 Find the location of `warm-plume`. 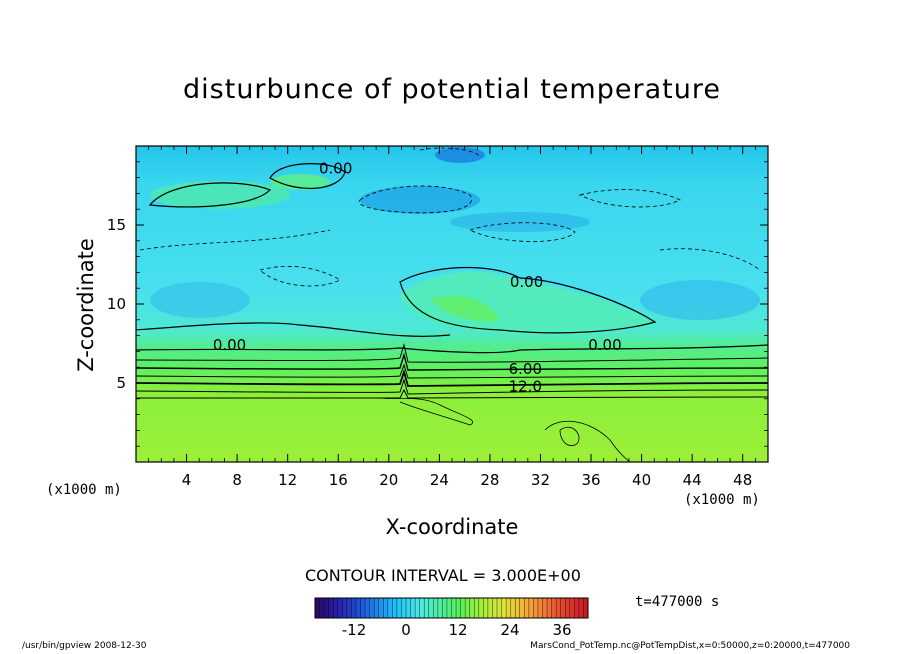

warm-plume is located at coordinates (527, 303).